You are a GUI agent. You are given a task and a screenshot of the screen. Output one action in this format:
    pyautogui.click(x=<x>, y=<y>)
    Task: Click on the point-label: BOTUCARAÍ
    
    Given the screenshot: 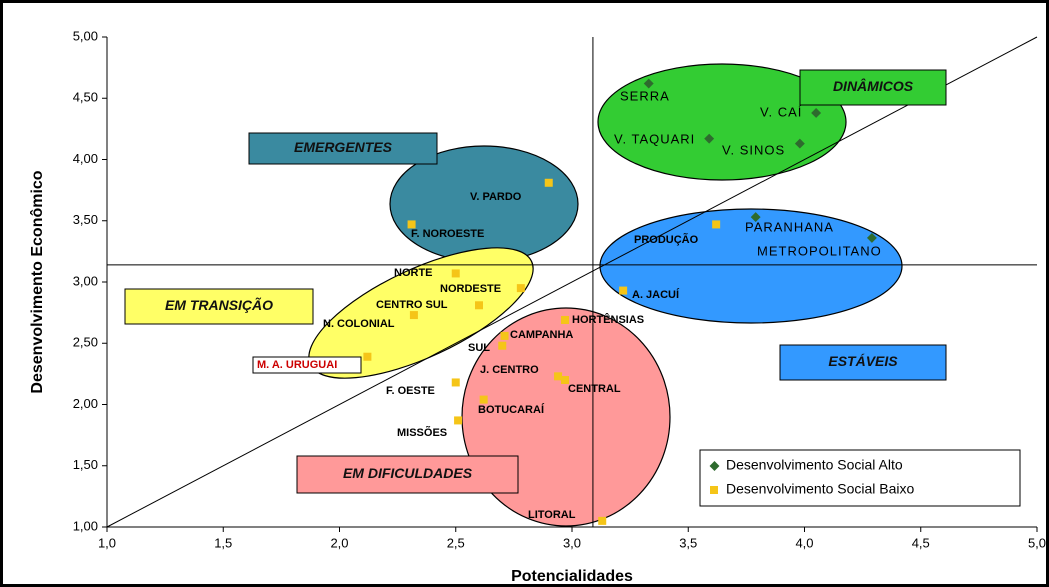 What is the action you would take?
    pyautogui.click(x=511, y=409)
    